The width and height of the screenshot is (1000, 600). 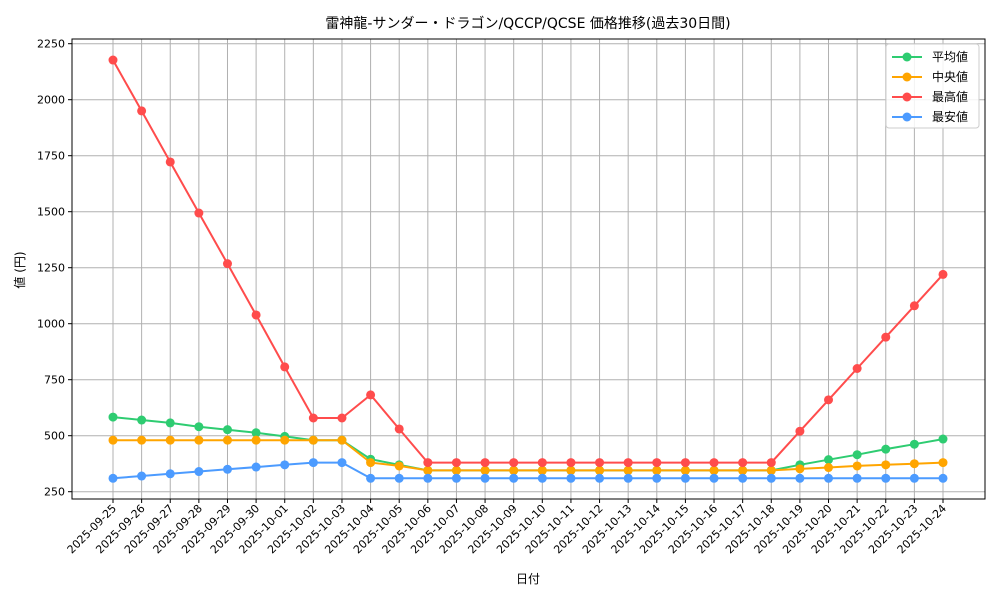 I want to click on legend-box, so click(x=932, y=86).